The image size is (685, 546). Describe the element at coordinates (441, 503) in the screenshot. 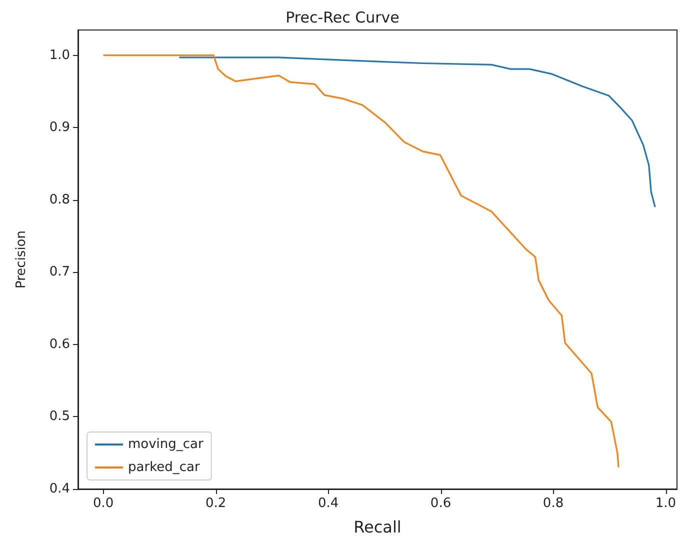

I see `x-tick-label: 0.6` at that location.